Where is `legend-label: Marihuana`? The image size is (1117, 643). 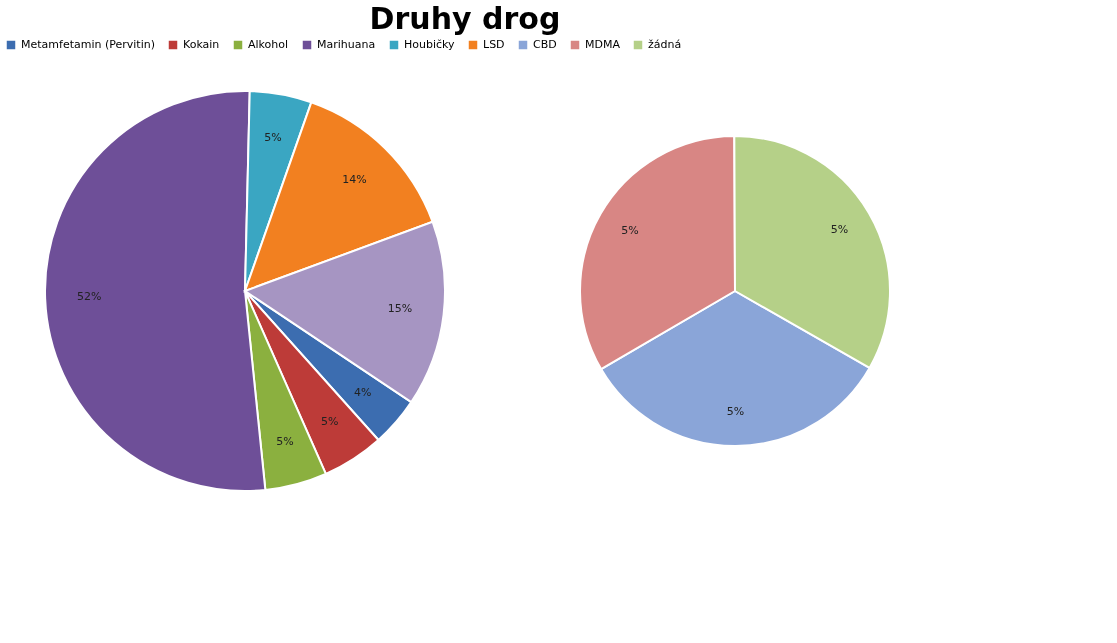
legend-label: Marihuana is located at coordinates (346, 44).